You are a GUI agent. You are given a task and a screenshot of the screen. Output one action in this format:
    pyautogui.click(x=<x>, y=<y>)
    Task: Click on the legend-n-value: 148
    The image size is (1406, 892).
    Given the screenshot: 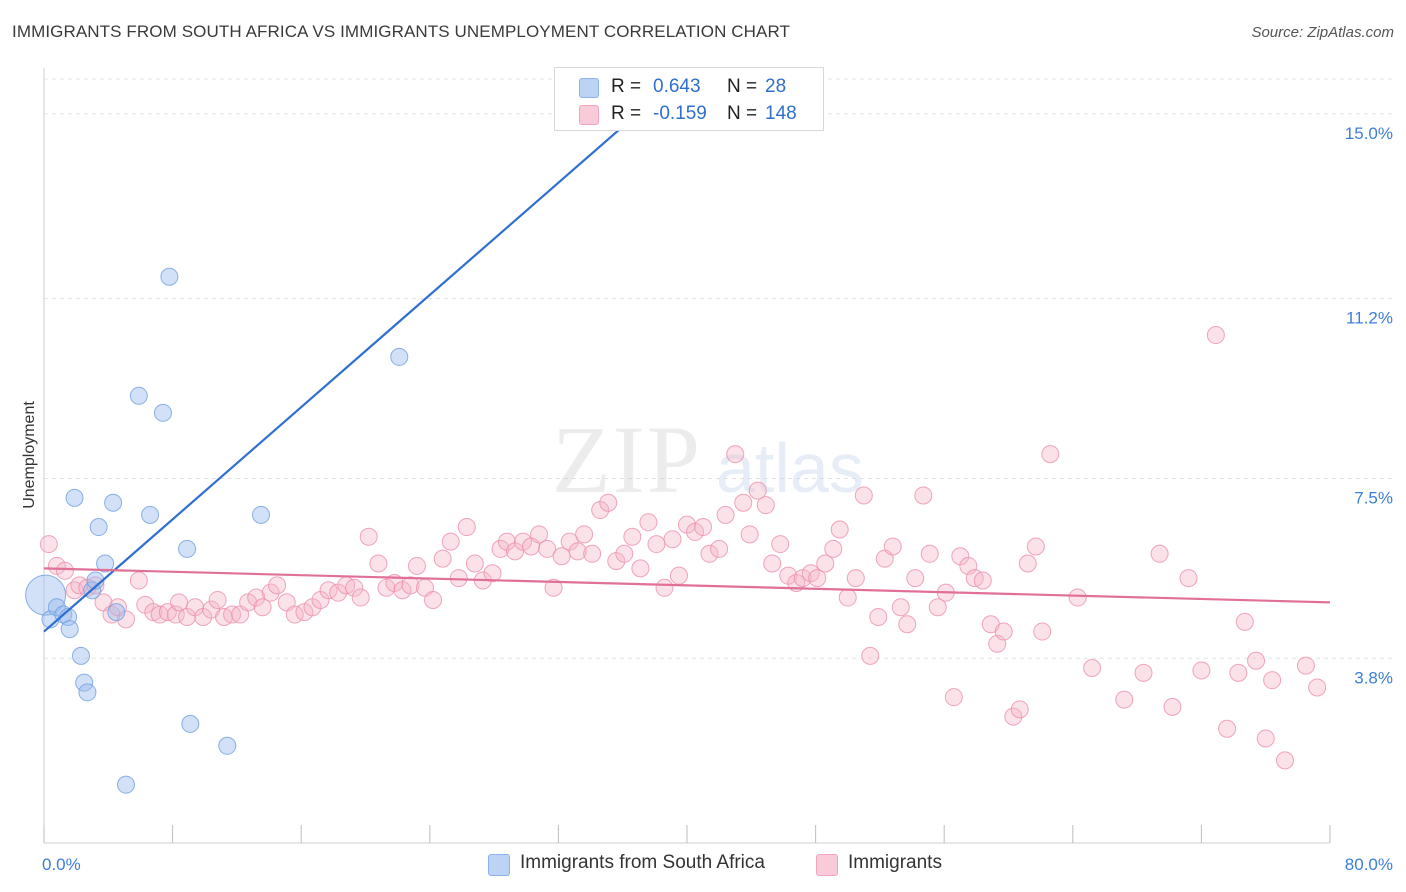 What is the action you would take?
    pyautogui.click(x=781, y=113)
    